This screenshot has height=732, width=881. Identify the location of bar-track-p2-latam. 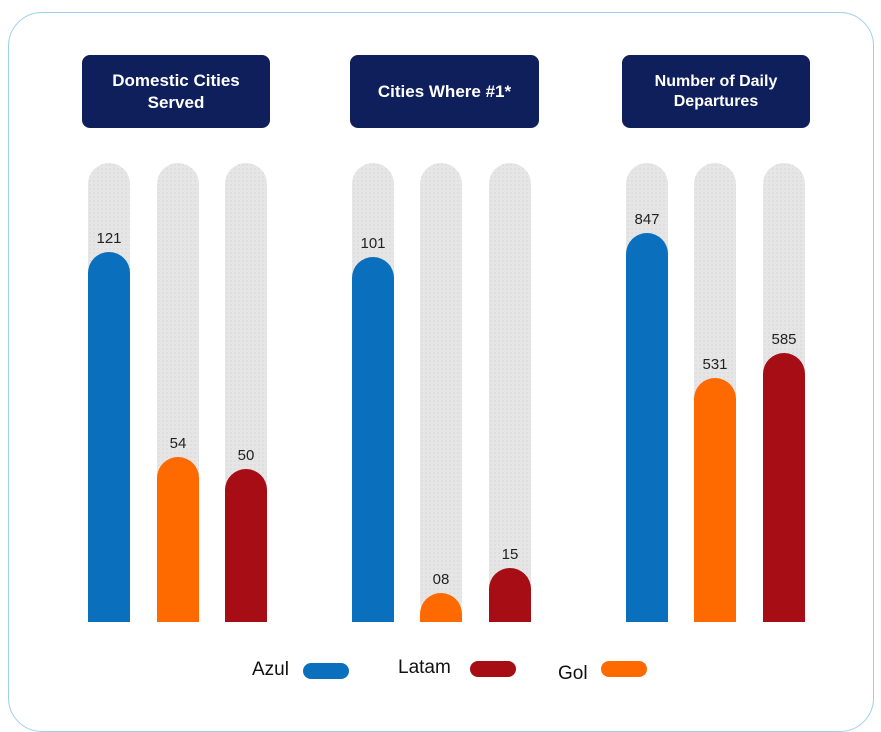
(510, 392).